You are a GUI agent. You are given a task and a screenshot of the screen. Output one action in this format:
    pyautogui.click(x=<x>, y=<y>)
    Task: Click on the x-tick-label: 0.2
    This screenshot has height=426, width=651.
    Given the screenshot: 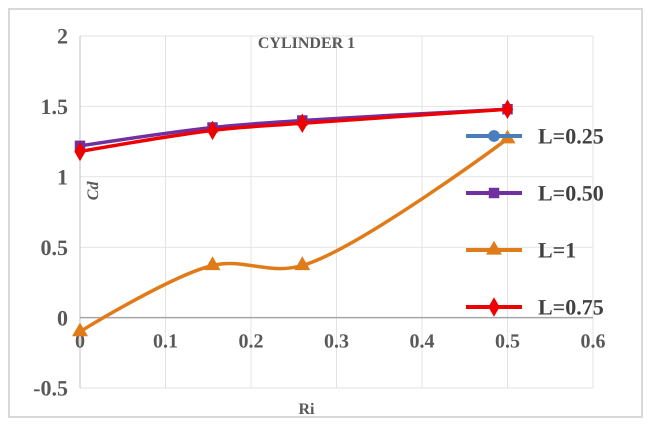 What is the action you would take?
    pyautogui.click(x=251, y=341)
    